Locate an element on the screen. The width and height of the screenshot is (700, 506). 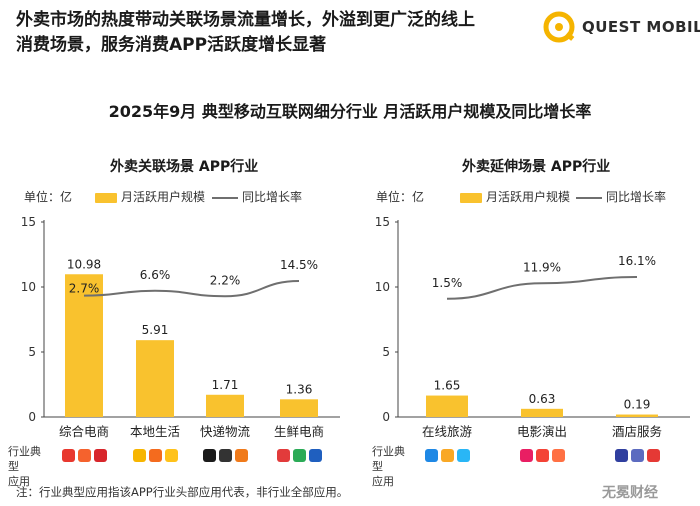
bar-生鲜电商 is located at coordinates (299, 408).